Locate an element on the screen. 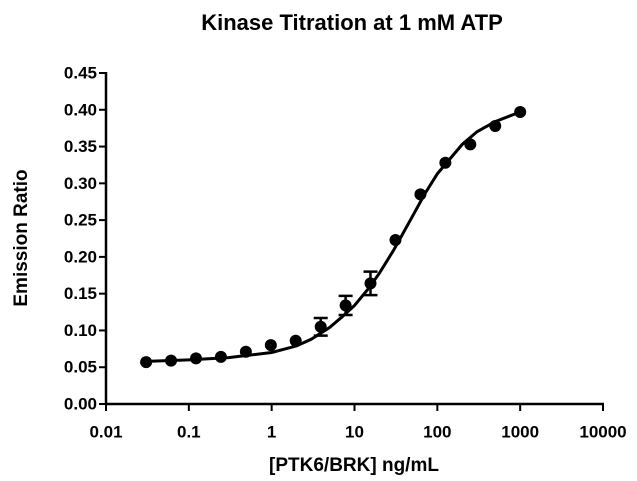 Image resolution: width=637 pixels, height=481 pixels. y-axis-title: Emission Ratio is located at coordinates (21, 237).